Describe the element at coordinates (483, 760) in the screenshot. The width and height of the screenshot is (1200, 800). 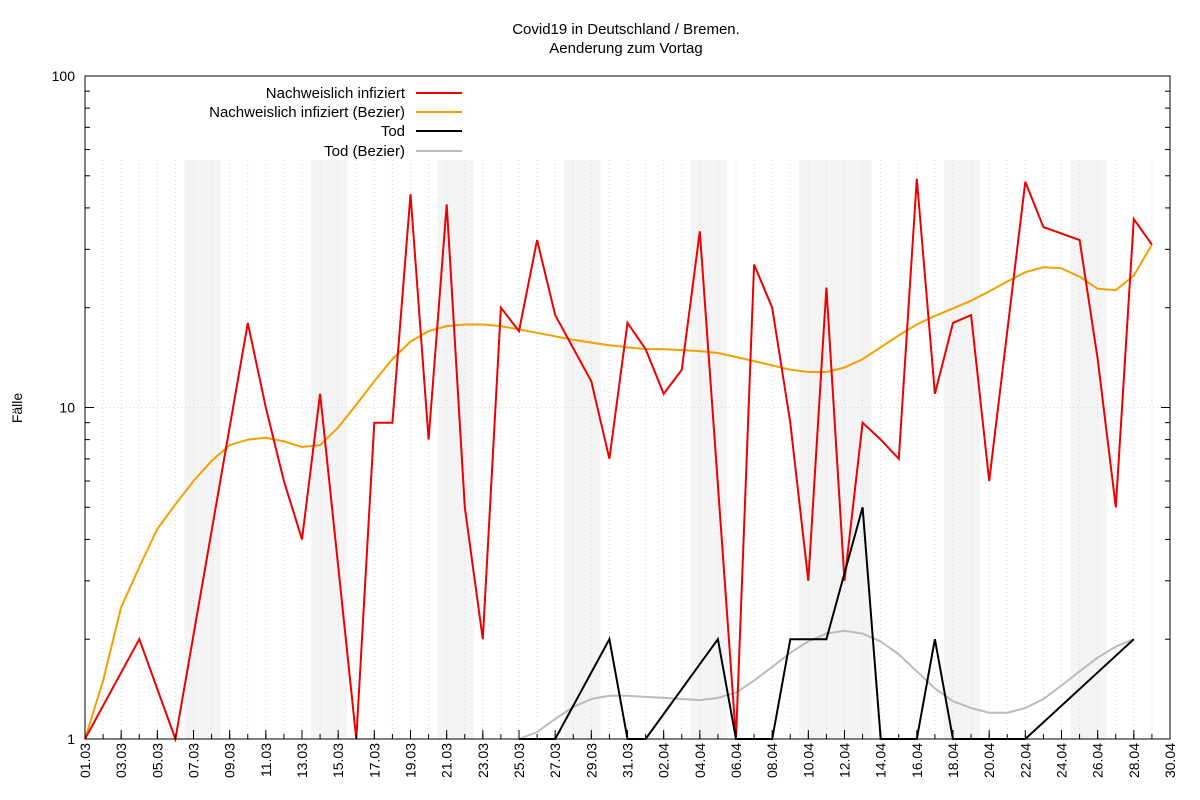
I see `x-tick-label: 23.03` at that location.